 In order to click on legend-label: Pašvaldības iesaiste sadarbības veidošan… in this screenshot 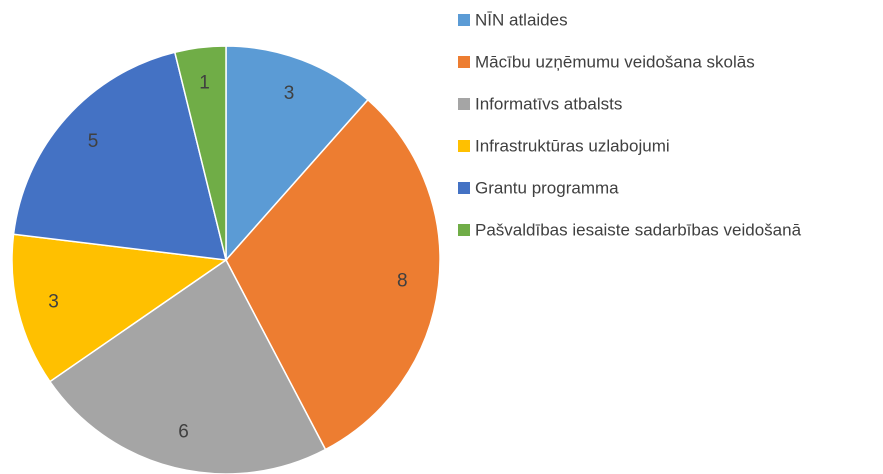, I will do `click(638, 229)`.